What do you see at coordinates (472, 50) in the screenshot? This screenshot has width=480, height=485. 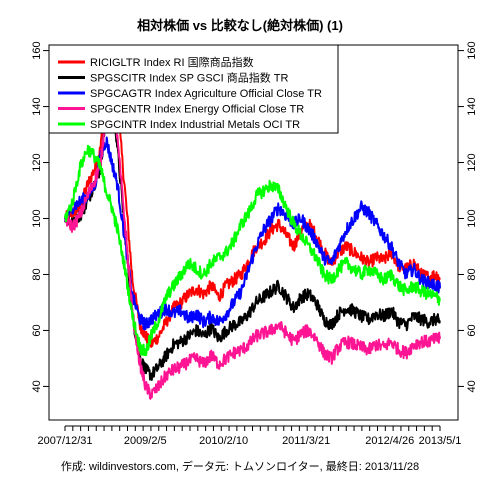 I see `y-tick-label-right: 160` at bounding box center [472, 50].